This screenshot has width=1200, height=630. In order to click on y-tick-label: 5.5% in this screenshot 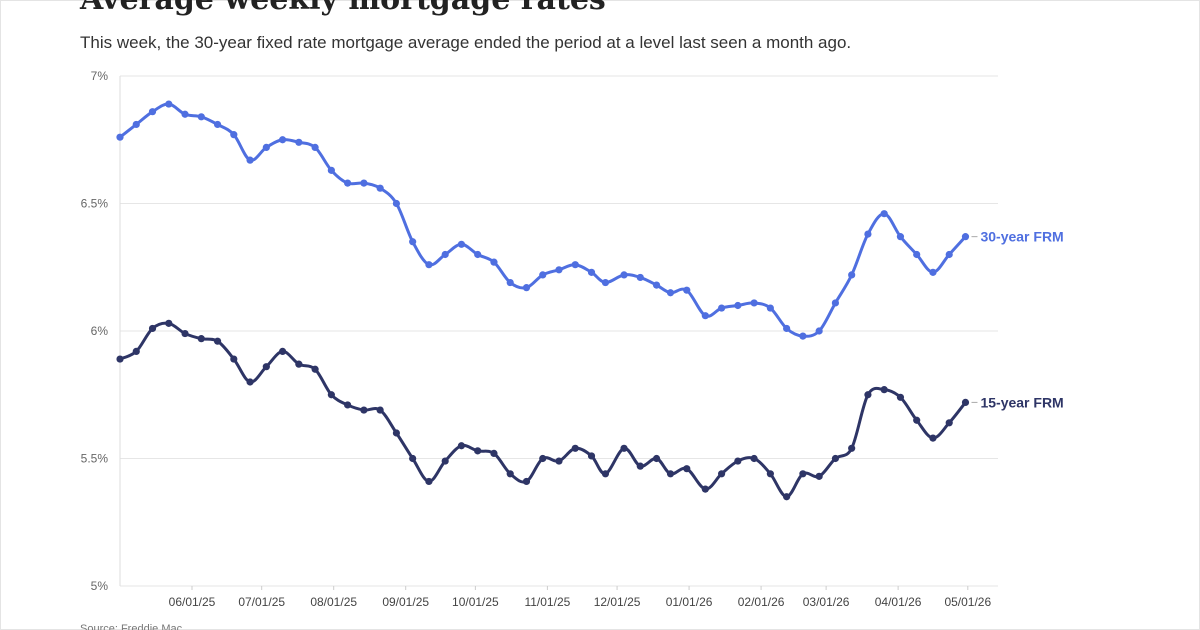, I will do `click(95, 459)`.